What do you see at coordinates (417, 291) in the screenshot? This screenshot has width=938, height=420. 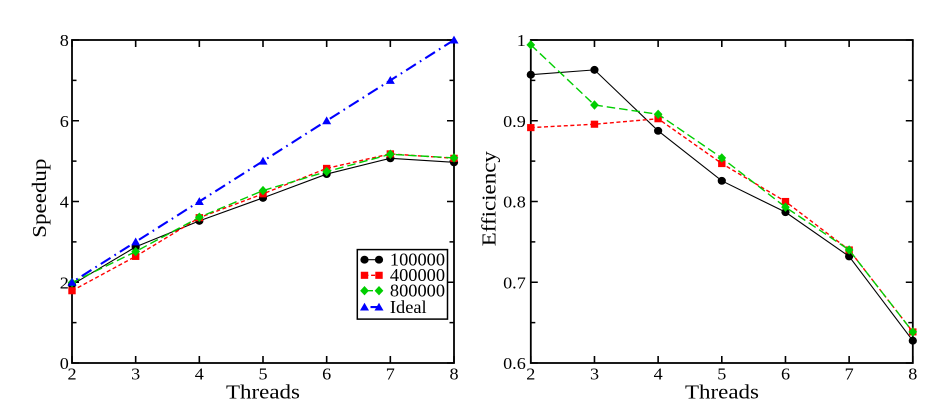 I see `svg-text: 800000` at bounding box center [417, 291].